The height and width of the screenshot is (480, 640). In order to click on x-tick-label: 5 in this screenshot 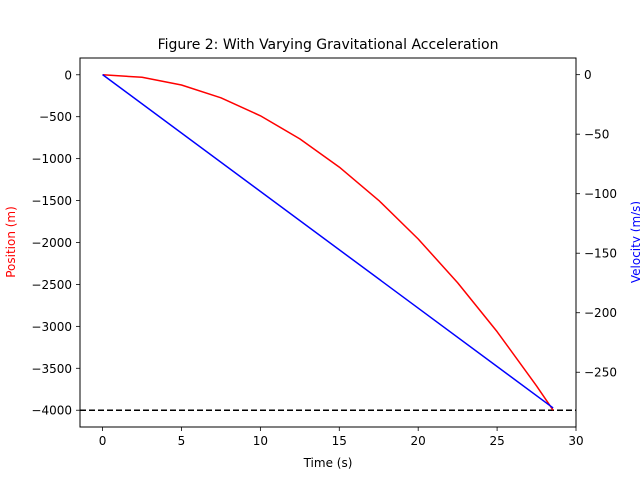, I will do `click(182, 441)`.